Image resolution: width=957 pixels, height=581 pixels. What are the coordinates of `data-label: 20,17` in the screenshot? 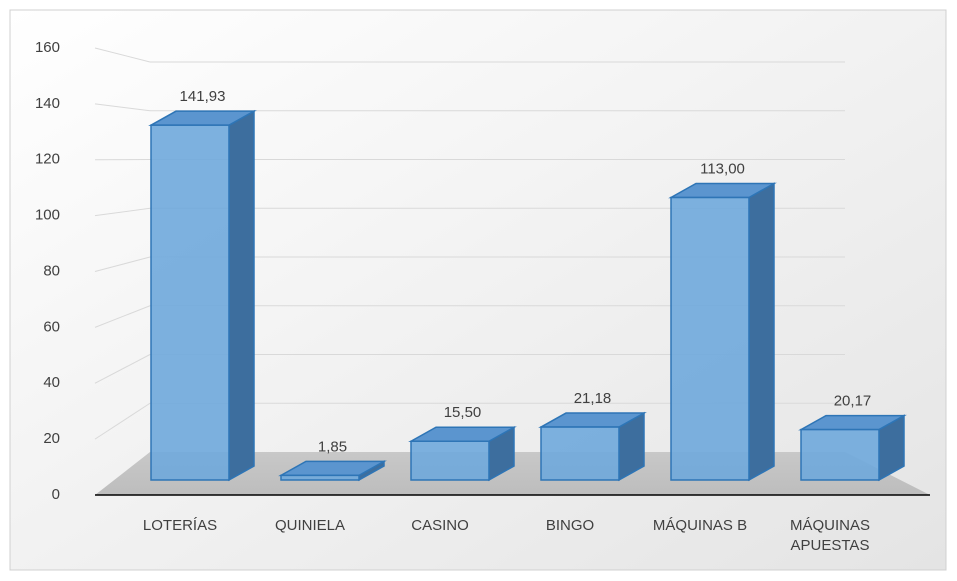 It's located at (853, 401).